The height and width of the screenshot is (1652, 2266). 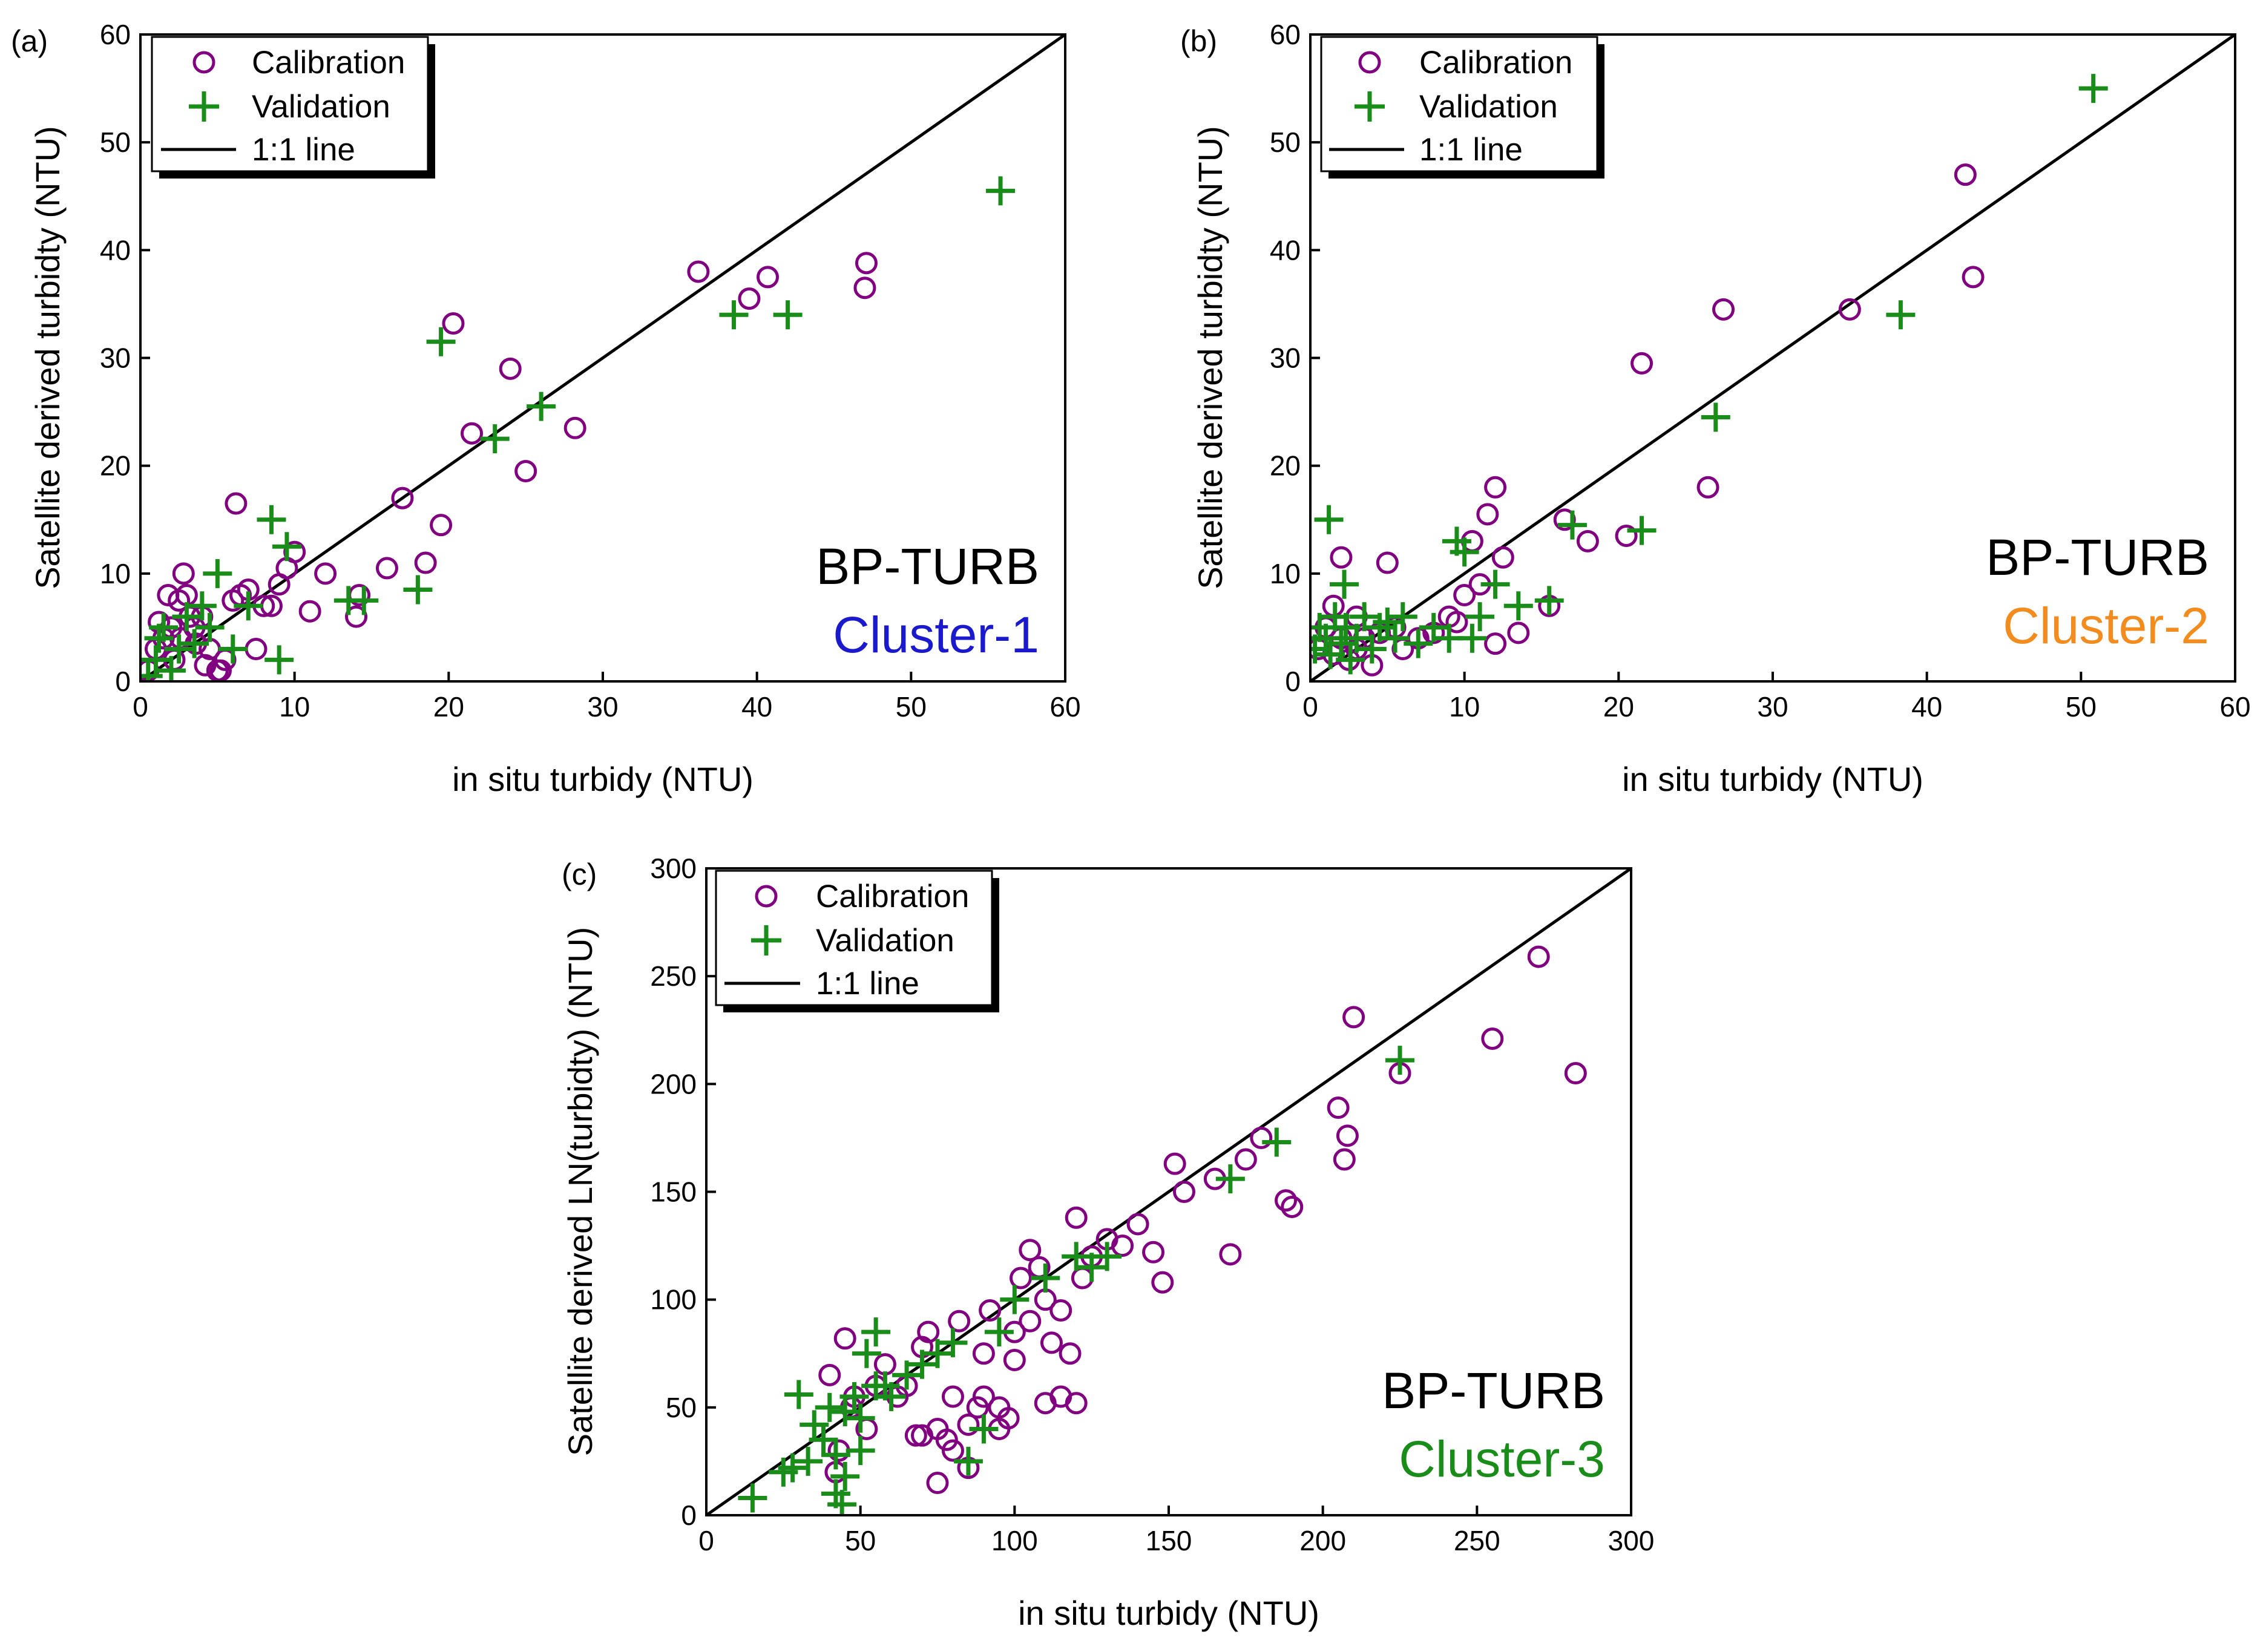 What do you see at coordinates (1285, 250) in the screenshot?
I see `y-tick-label-b: 40` at bounding box center [1285, 250].